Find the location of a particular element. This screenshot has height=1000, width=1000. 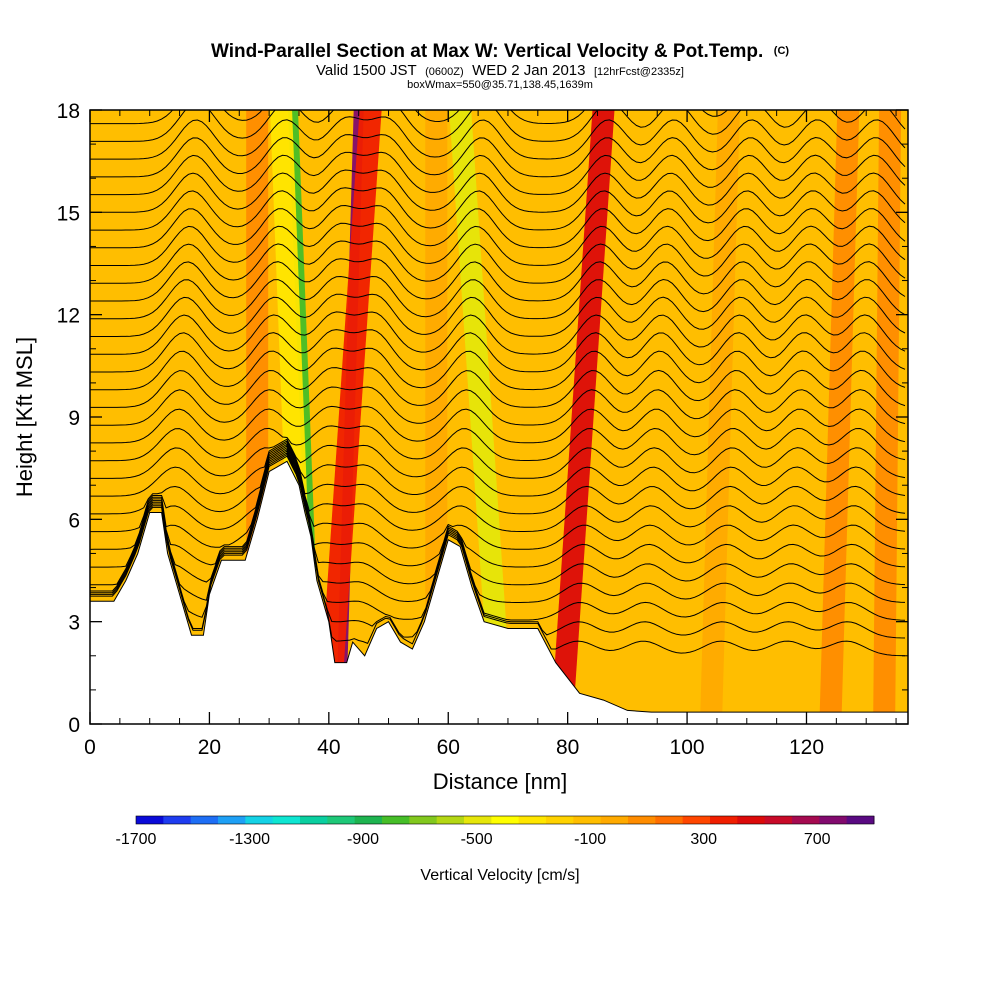

x-tick-label-80: 80 is located at coordinates (567, 747).